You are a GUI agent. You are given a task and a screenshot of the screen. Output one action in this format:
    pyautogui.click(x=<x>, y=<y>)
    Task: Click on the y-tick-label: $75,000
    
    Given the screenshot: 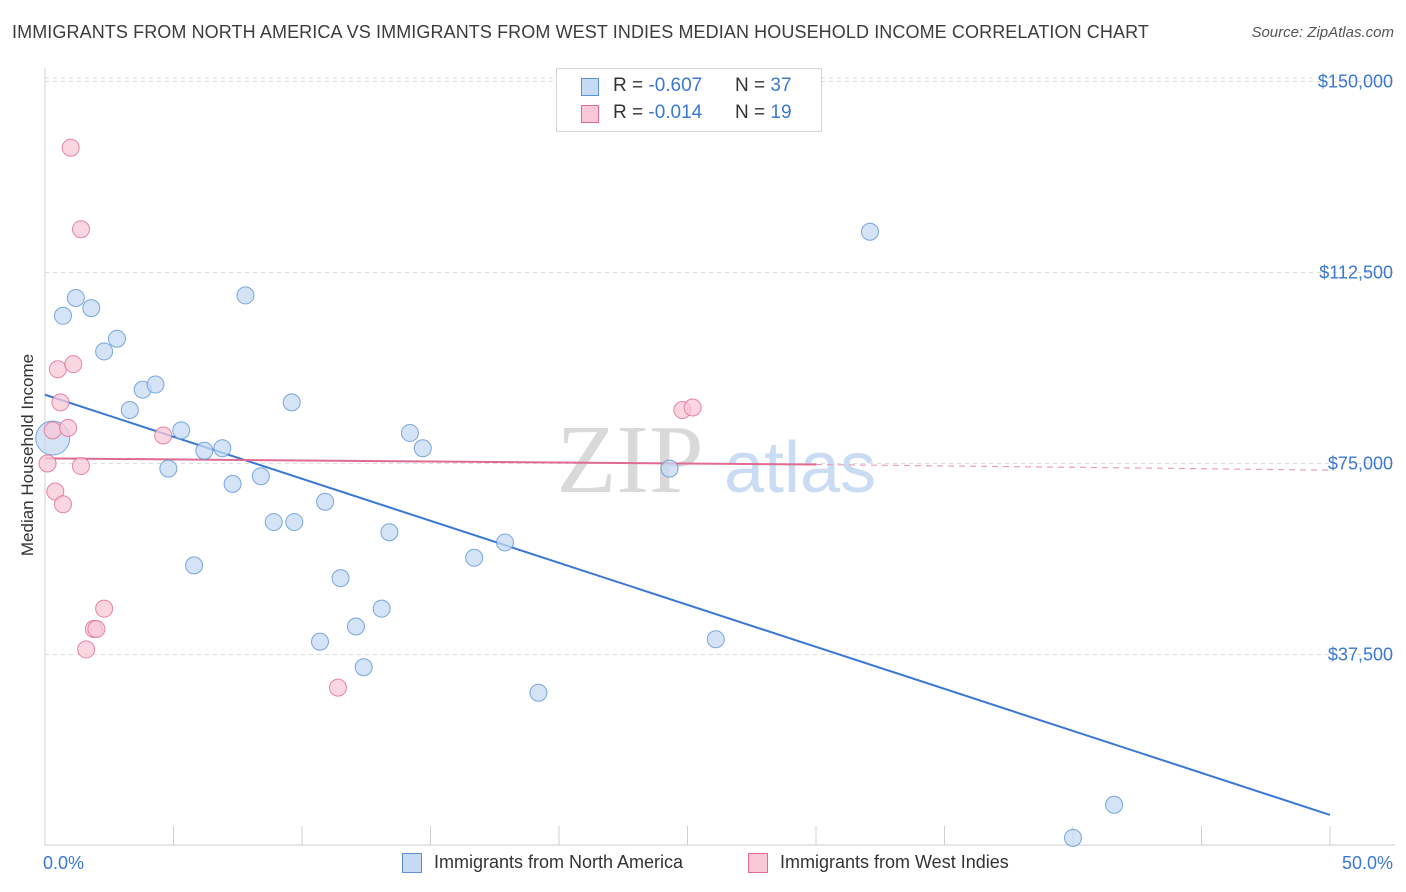 What is the action you would take?
    pyautogui.click(x=1360, y=464)
    